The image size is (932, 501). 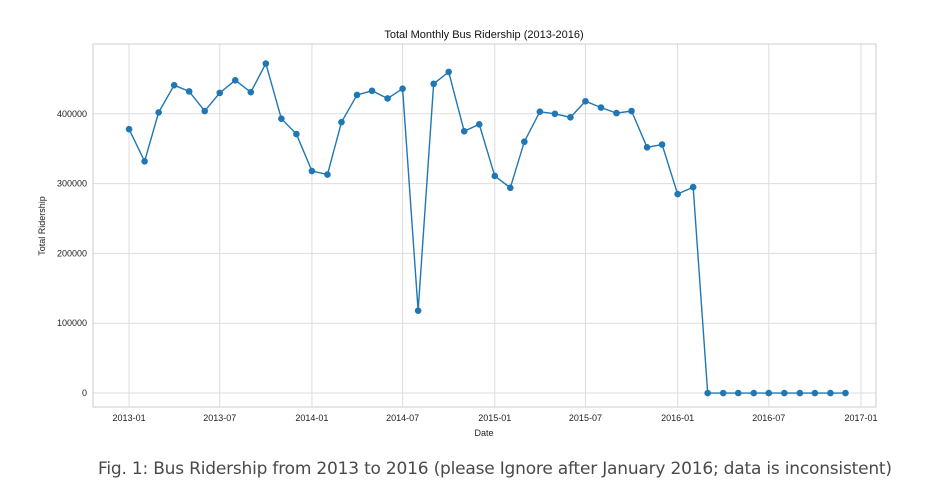 What do you see at coordinates (768, 418) in the screenshot?
I see `x-tick-label: 2016-07` at bounding box center [768, 418].